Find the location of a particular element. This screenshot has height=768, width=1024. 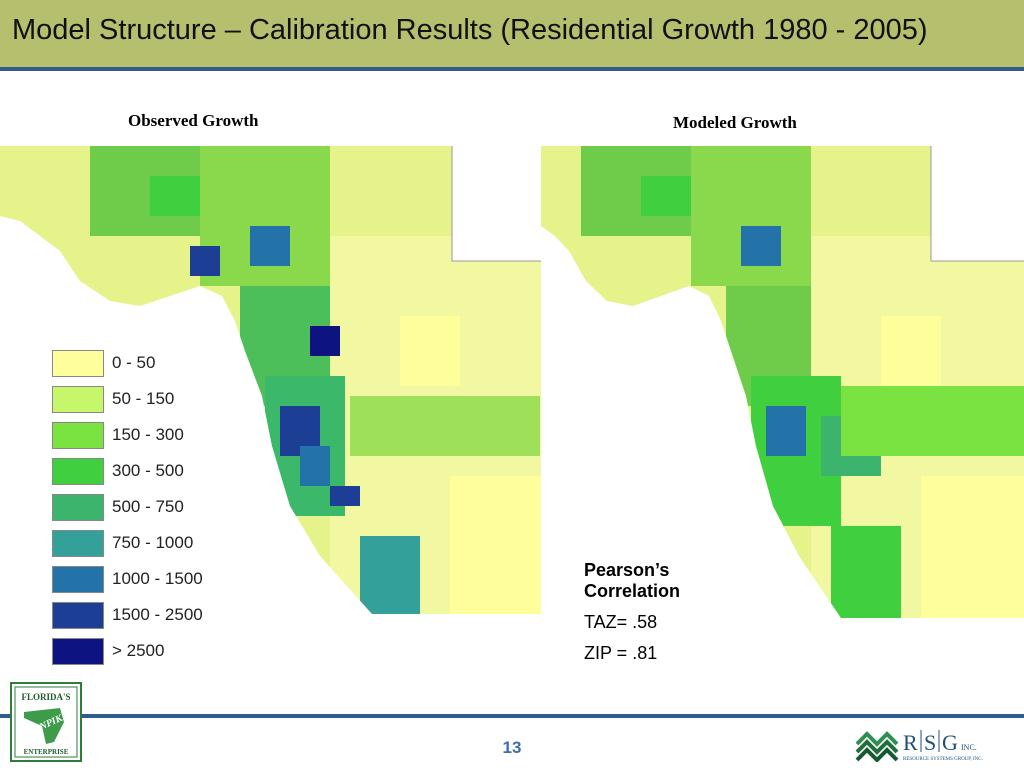

legend-label: 500 - 750 is located at coordinates (148, 506).